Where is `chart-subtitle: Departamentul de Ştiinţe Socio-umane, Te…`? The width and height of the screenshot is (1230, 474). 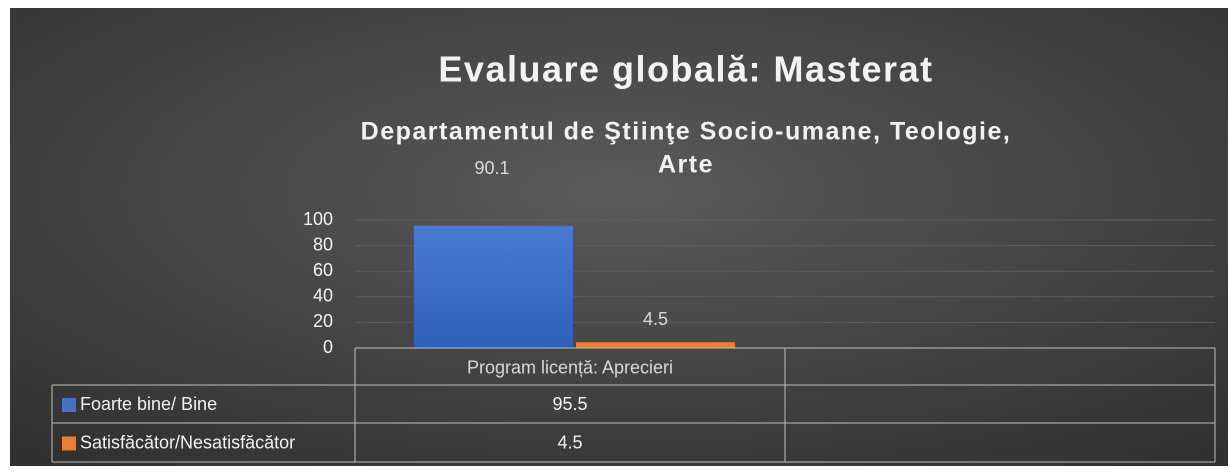
chart-subtitle: Departamentul de Ştiinţe Socio-umane, Te… is located at coordinates (686, 132).